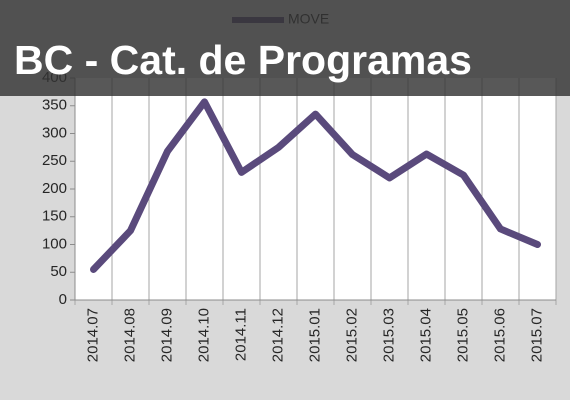 The width and height of the screenshot is (570, 400). Describe the element at coordinates (54, 188) in the screenshot. I see `y-tick-label: 200` at that location.